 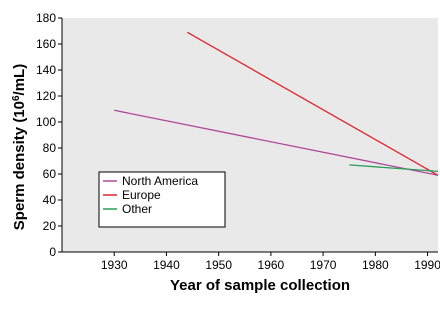 I want to click on x-tick-label: 1930, so click(x=114, y=265).